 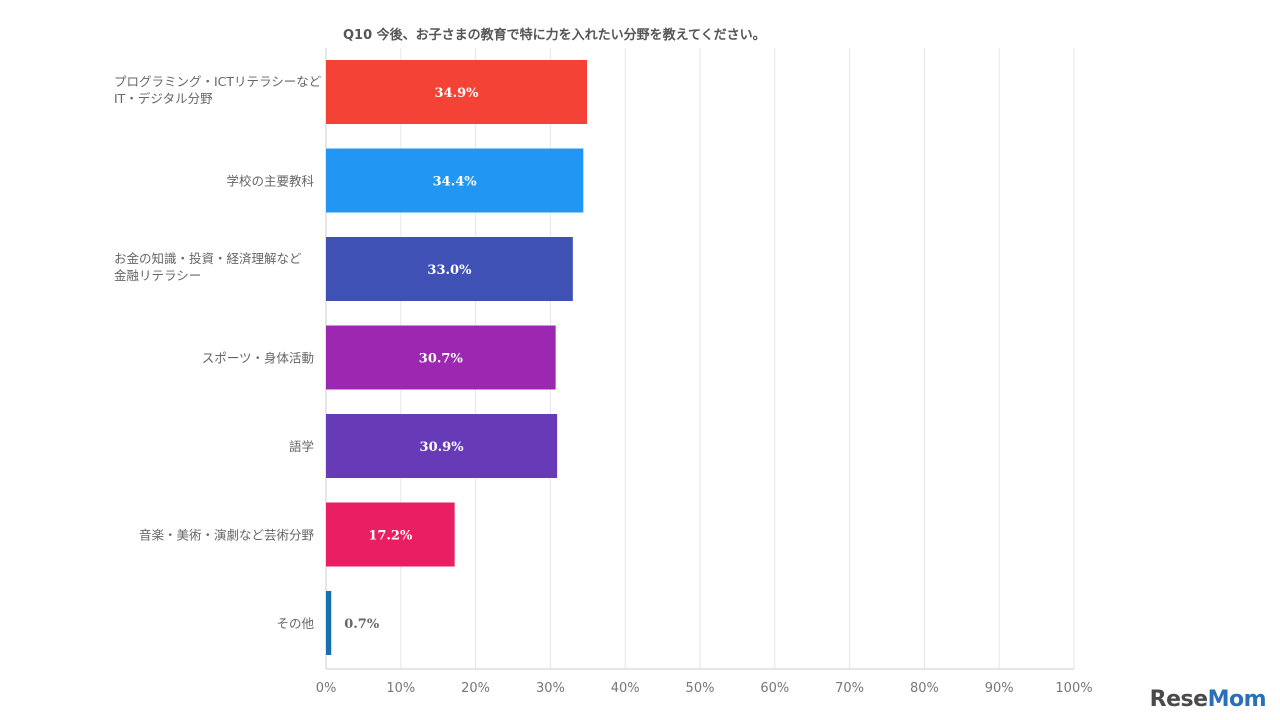 I want to click on bar-value-label: 33.0%, so click(x=449, y=270).